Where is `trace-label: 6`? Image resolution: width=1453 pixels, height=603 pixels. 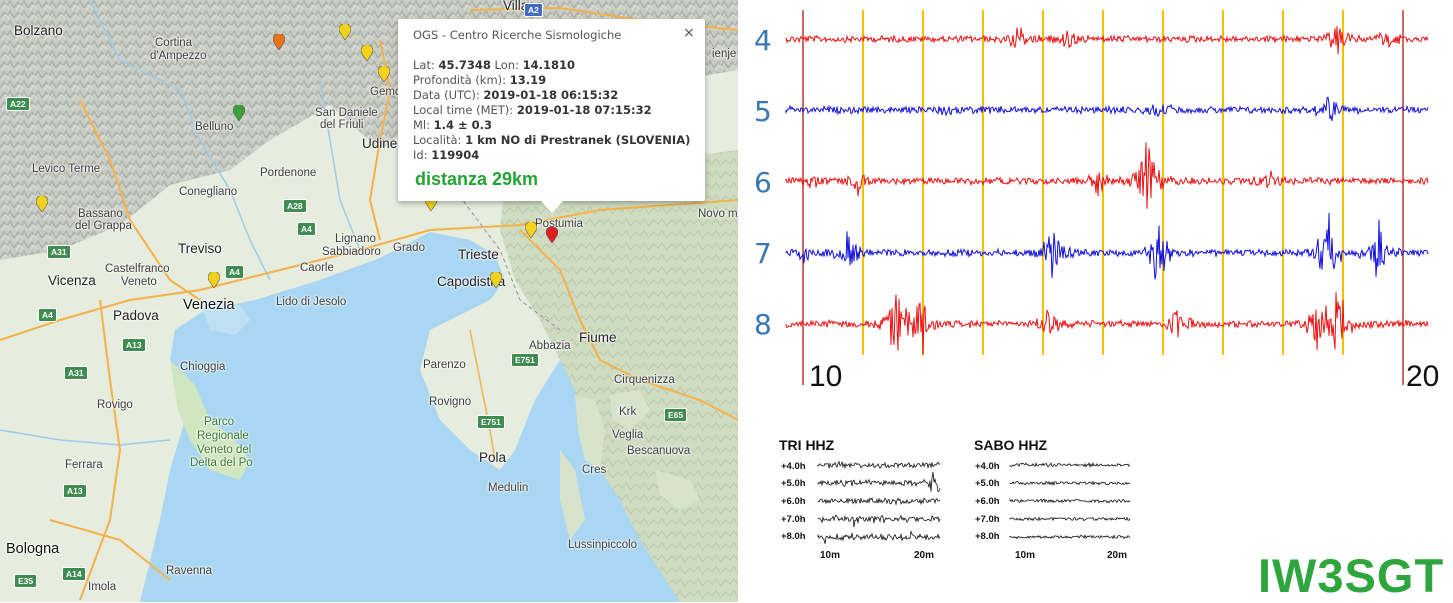
trace-label: 6 is located at coordinates (763, 182).